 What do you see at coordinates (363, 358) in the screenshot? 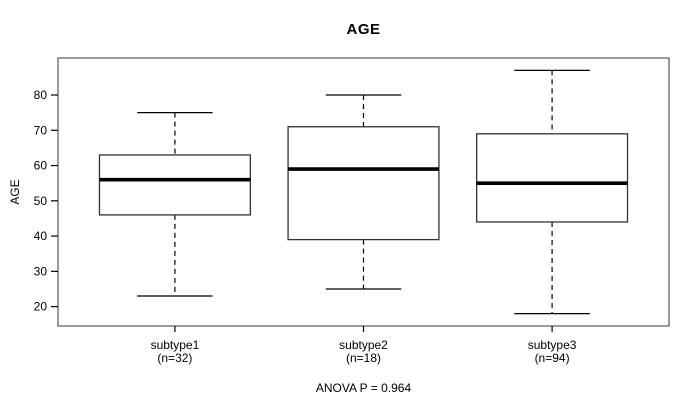
I see `x-axis-n-label: (n=18)` at bounding box center [363, 358].